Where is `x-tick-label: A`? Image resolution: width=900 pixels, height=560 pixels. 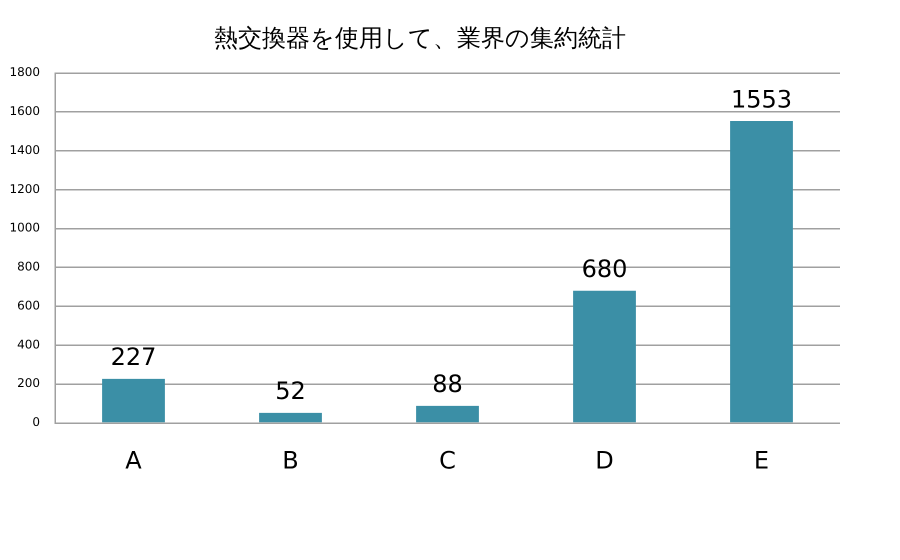 x-tick-label: A is located at coordinates (133, 460).